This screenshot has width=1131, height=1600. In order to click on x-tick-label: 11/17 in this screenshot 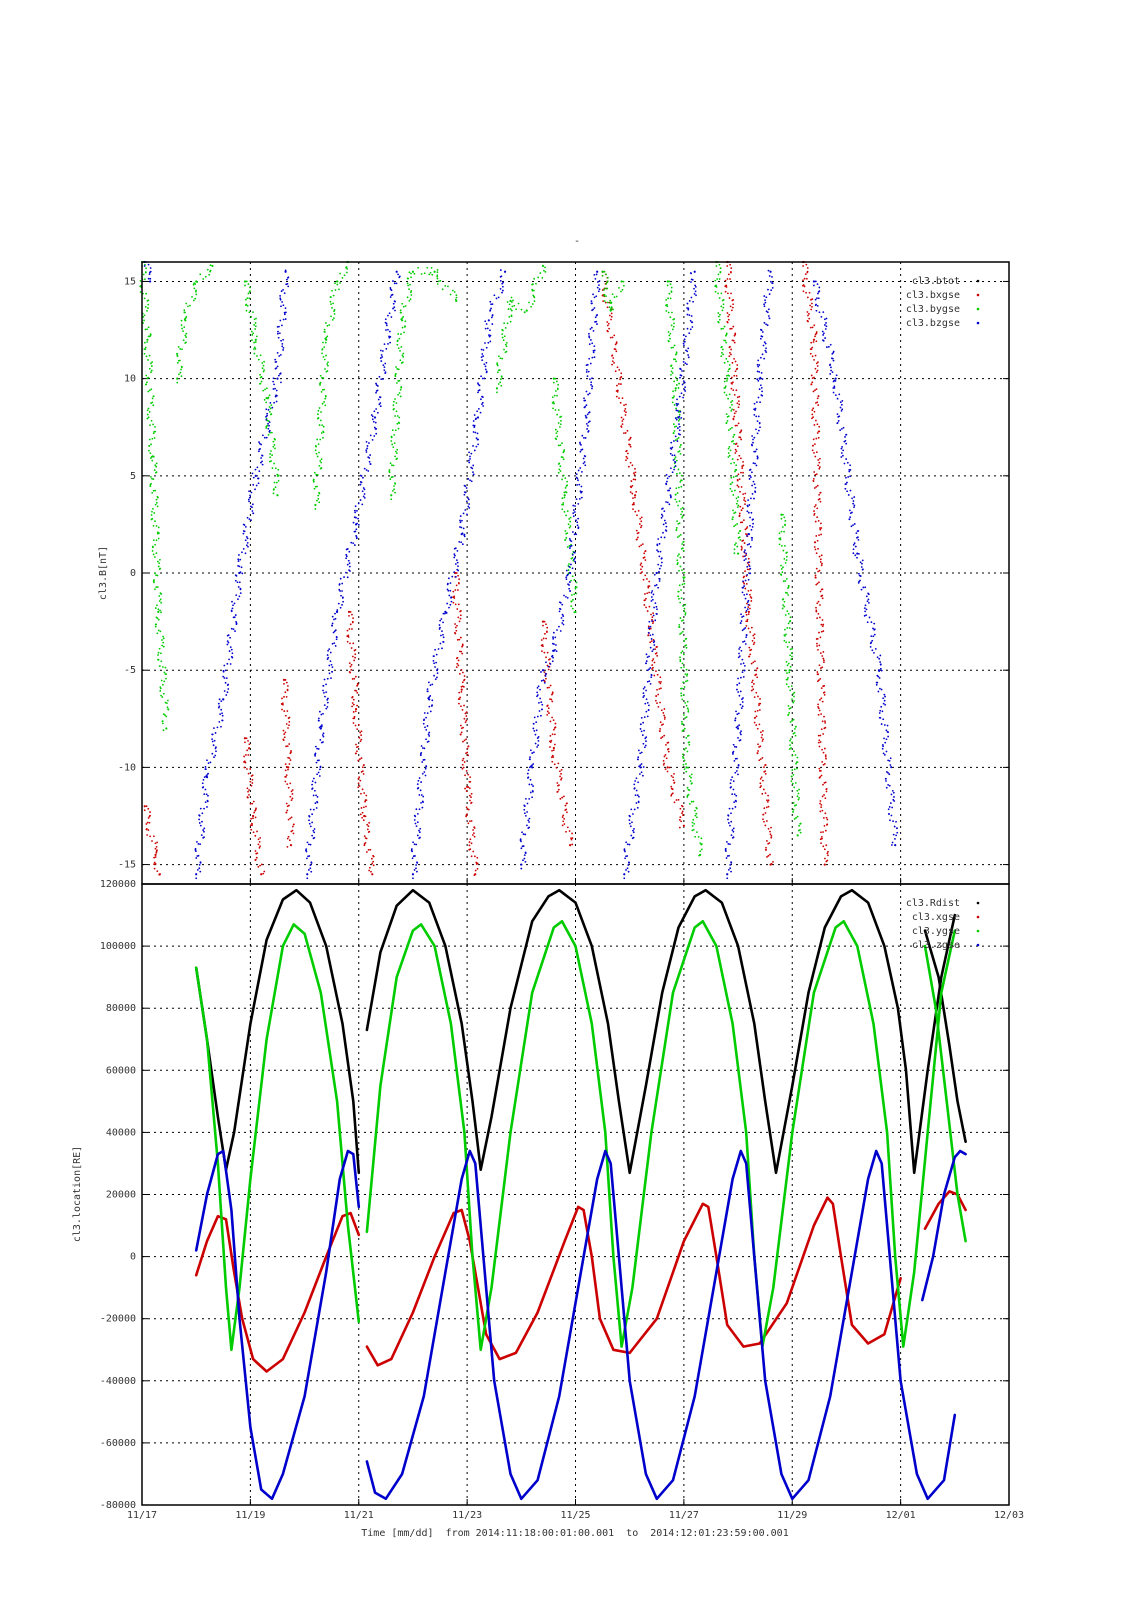, I will do `click(142, 1515)`.